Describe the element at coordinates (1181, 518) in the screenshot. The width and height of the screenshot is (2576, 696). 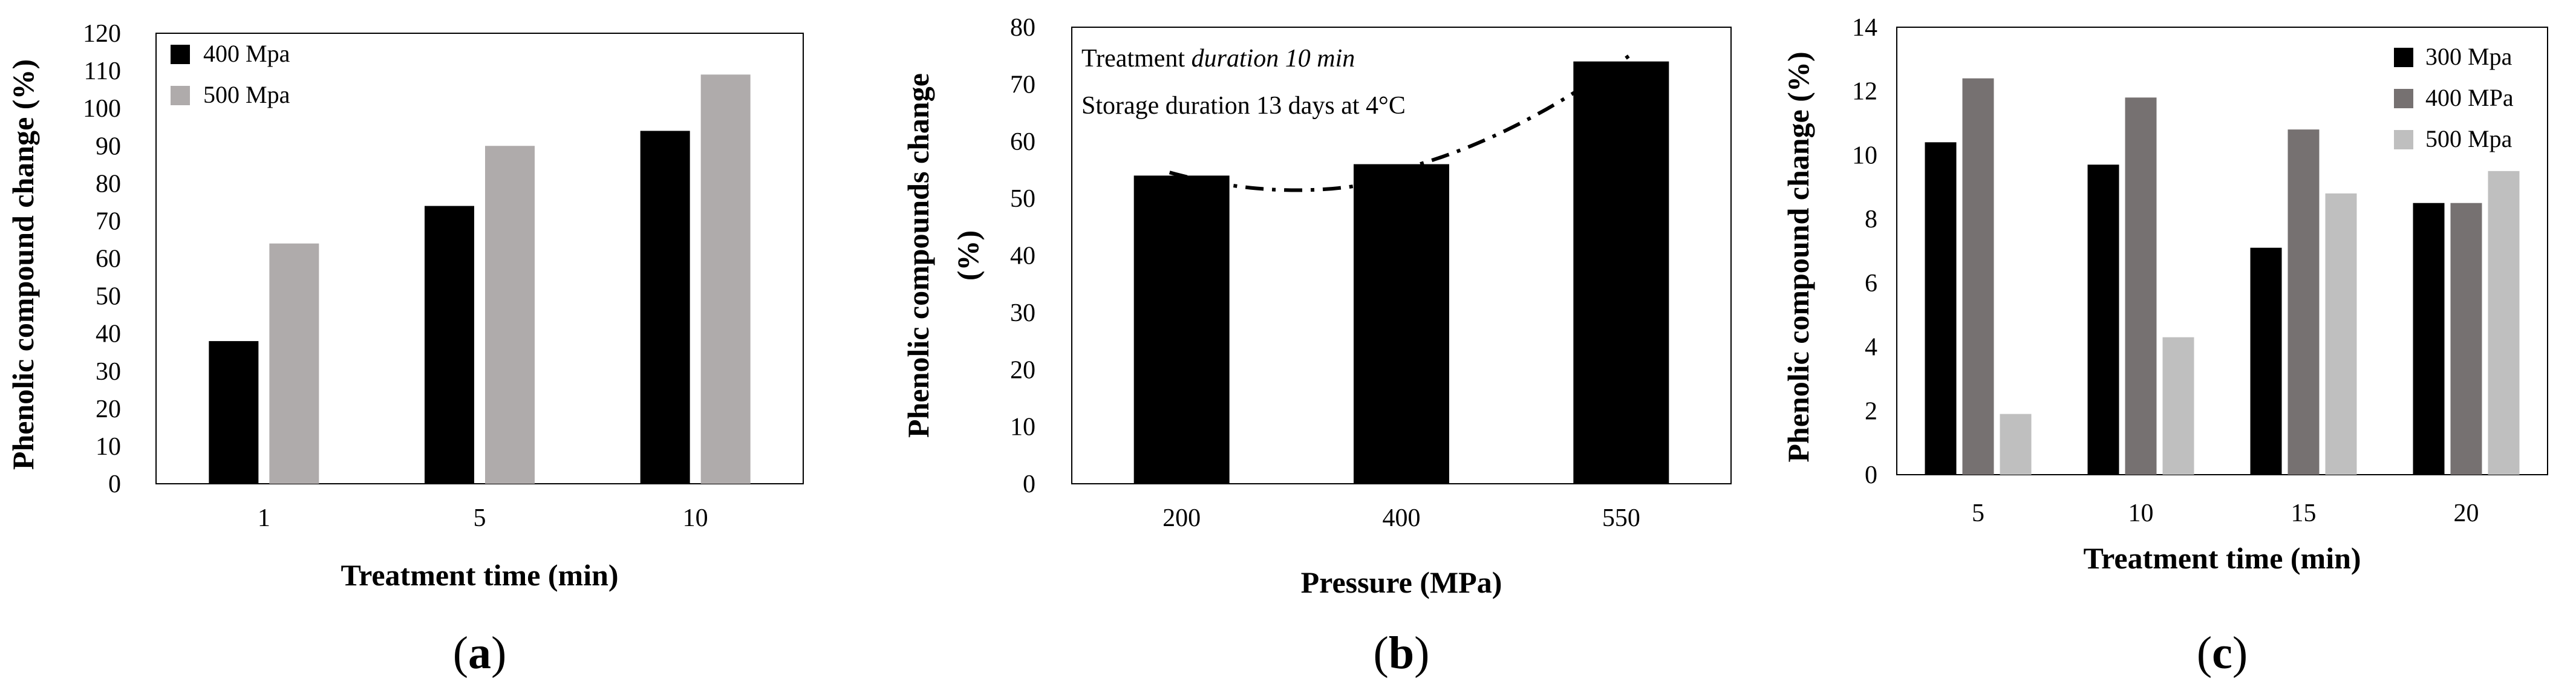
I see `x-tick-label: 200` at that location.